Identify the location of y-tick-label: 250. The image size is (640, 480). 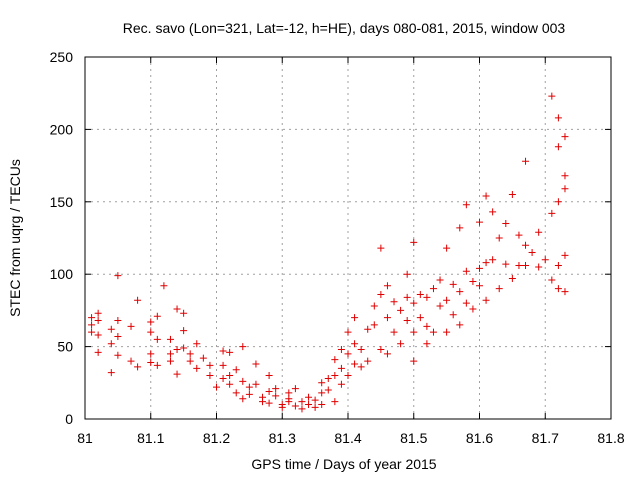
(62, 57).